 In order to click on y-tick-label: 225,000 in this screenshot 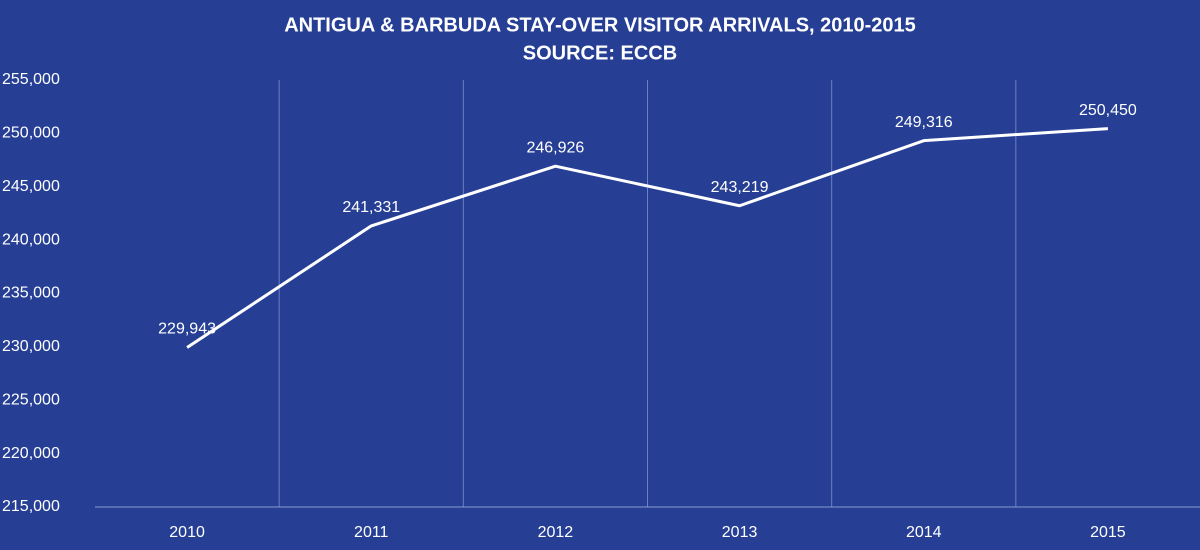, I will do `click(31, 399)`.